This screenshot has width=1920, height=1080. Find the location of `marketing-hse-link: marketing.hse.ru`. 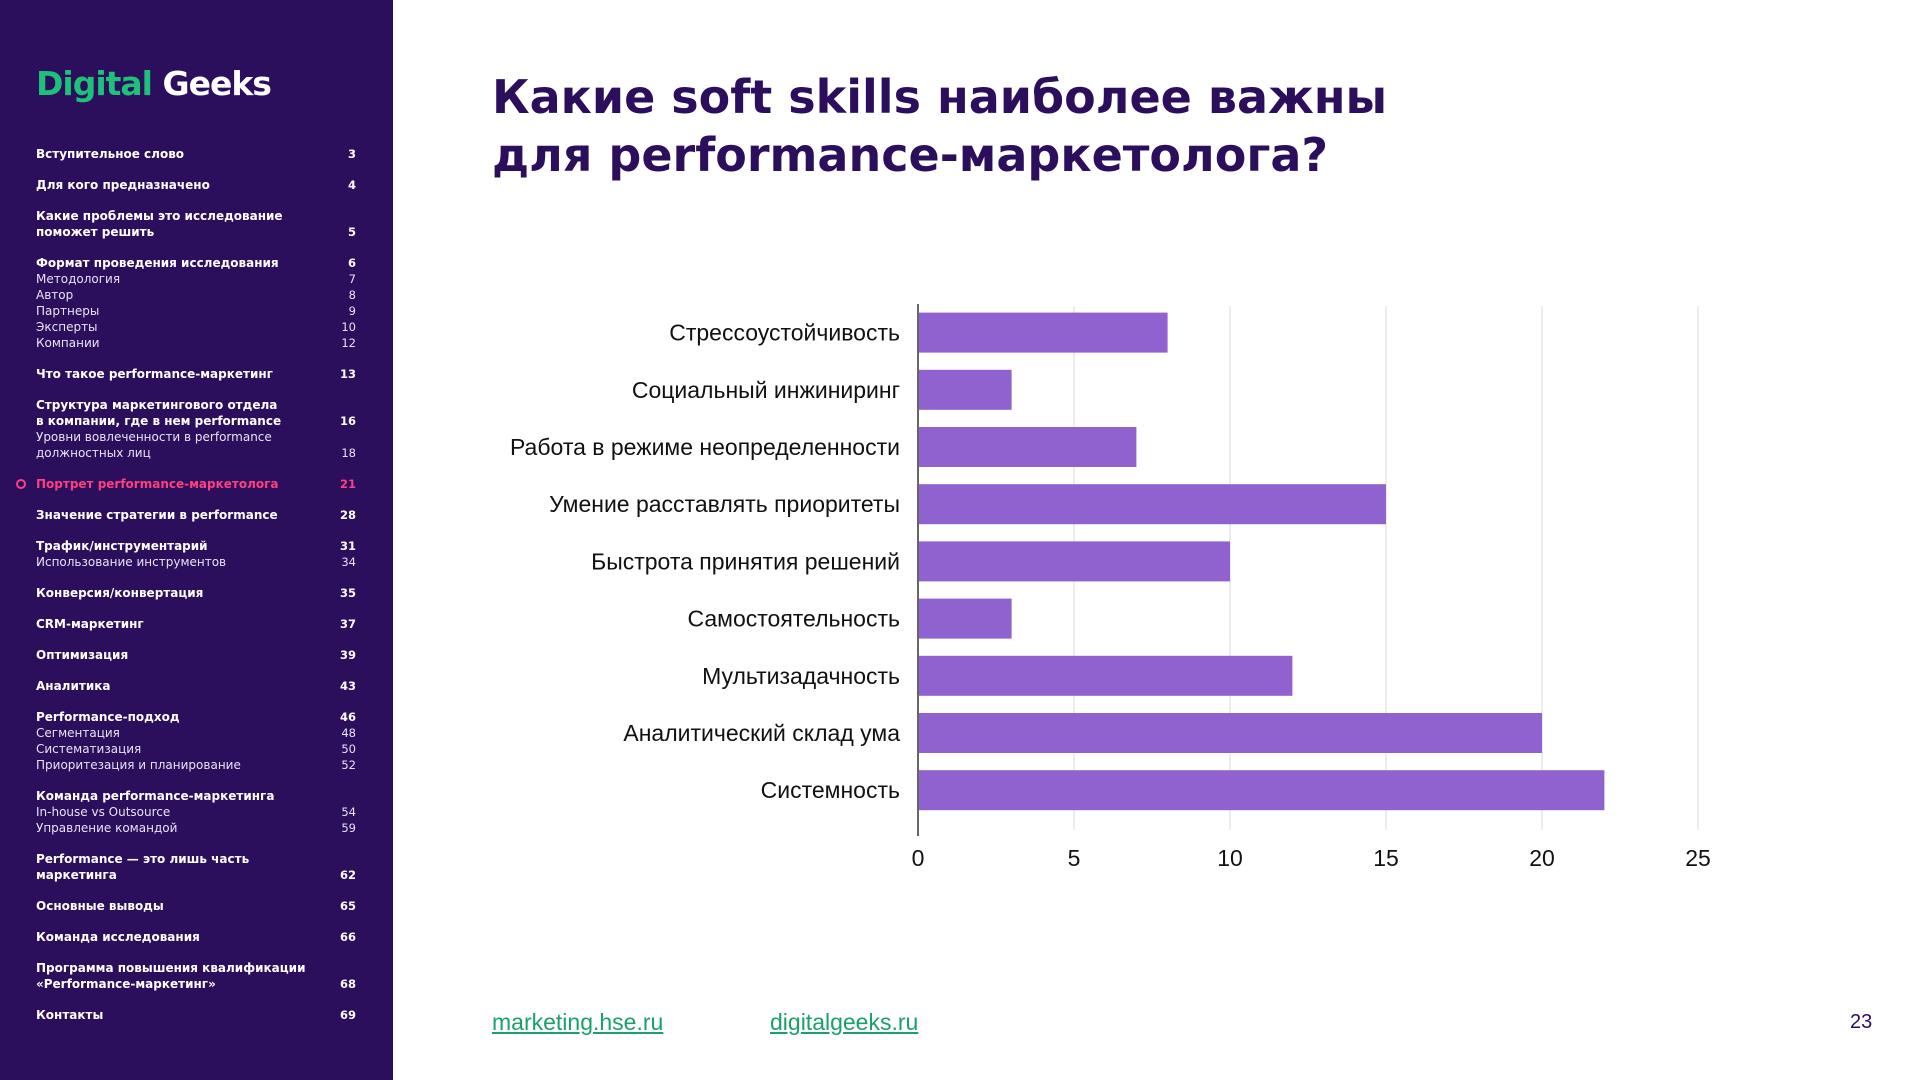

marketing-hse-link: marketing.hse.ru is located at coordinates (578, 1022).